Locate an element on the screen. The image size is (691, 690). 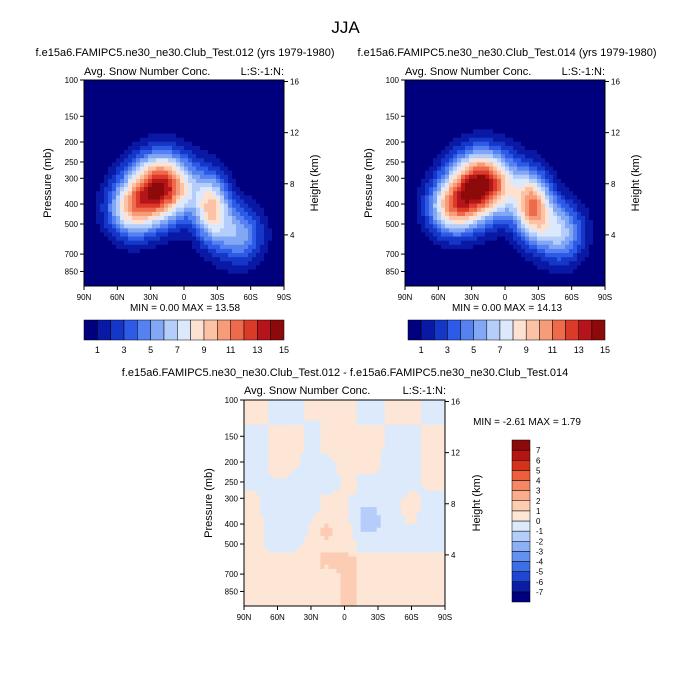
left-colorbar-label: 15 is located at coordinates (284, 350).